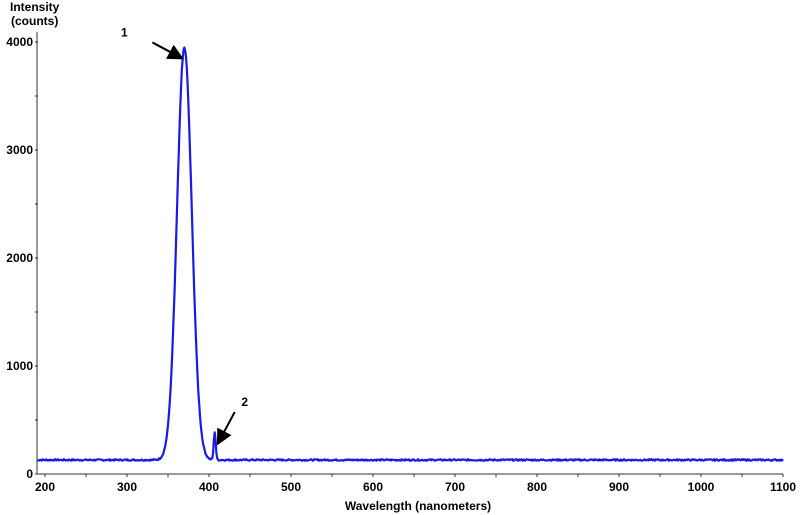  I want to click on x-tick-label: 500, so click(291, 487).